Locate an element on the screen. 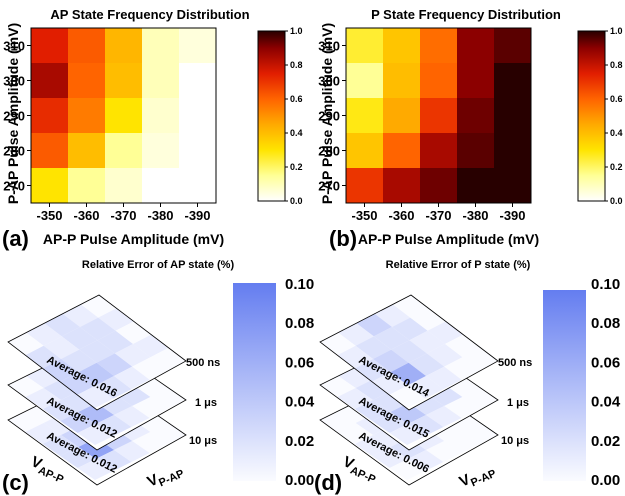 The image size is (625, 496). axis-subscript: P-AP is located at coordinates (483, 479).